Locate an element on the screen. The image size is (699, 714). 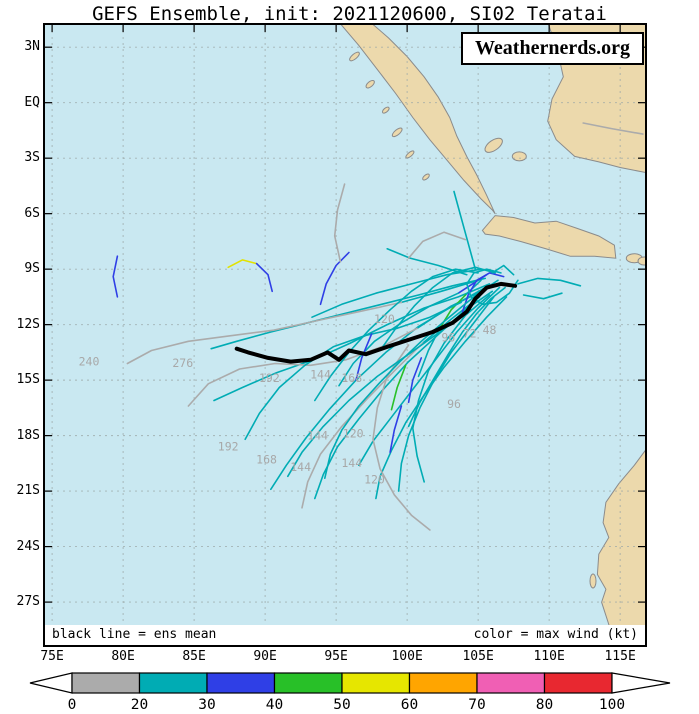
island-pagai is located at coordinates (410, 154).